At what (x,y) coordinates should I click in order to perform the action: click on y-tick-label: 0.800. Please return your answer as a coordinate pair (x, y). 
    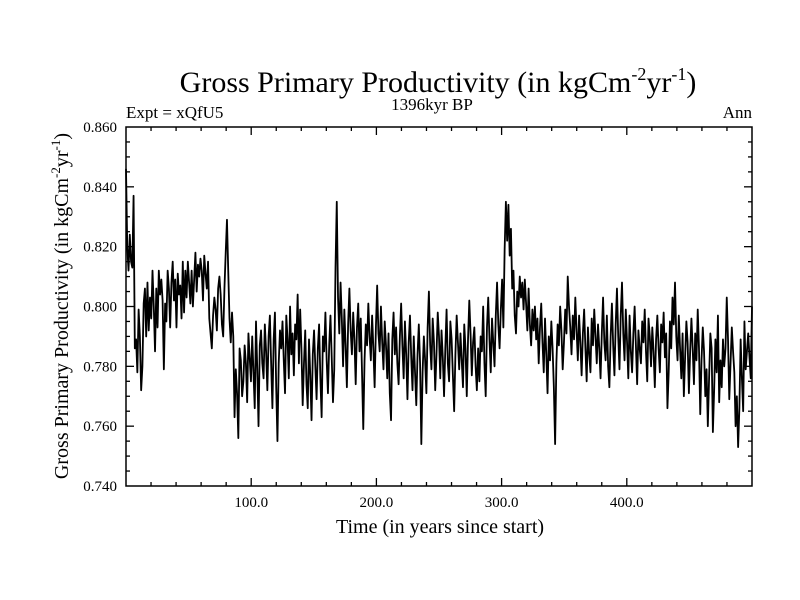
    Looking at the image, I should click on (100, 308).